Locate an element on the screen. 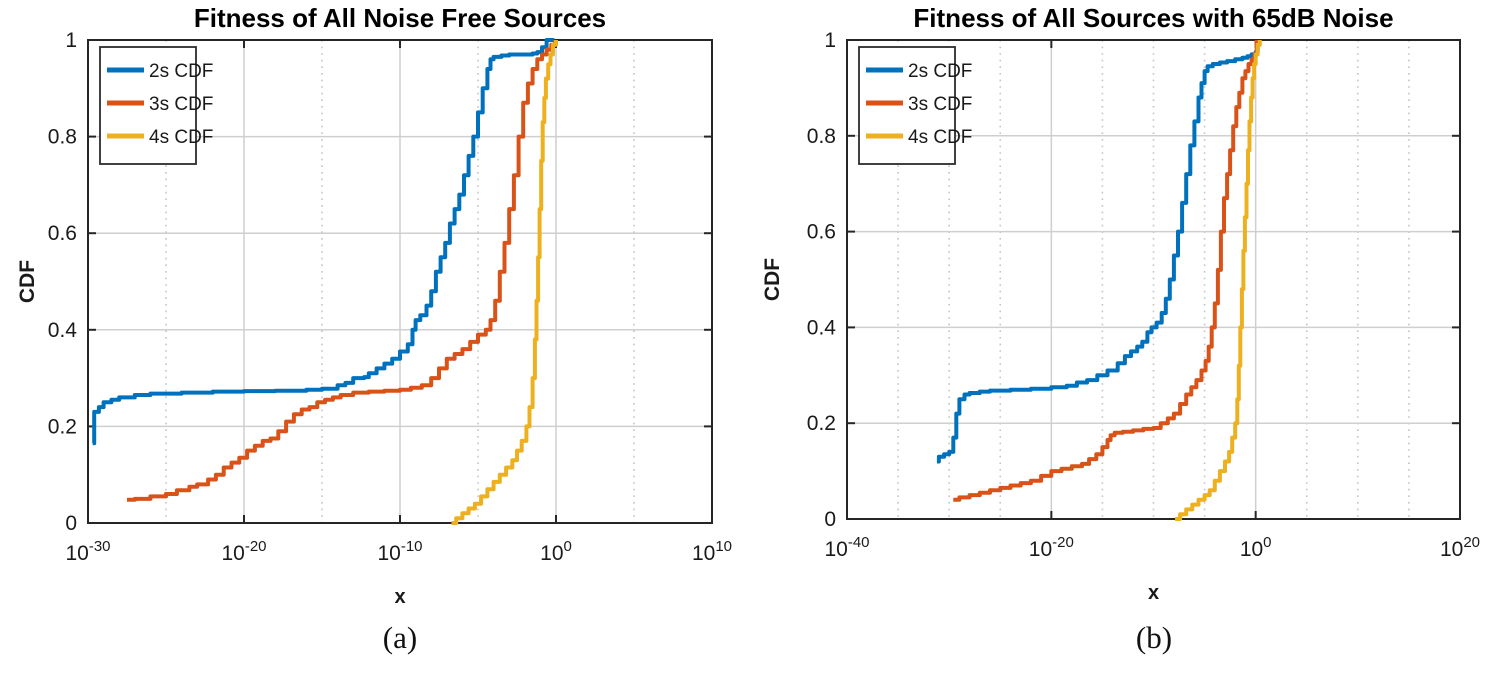 The image size is (1495, 678). x-tick-label: 10-40 is located at coordinates (846, 547).